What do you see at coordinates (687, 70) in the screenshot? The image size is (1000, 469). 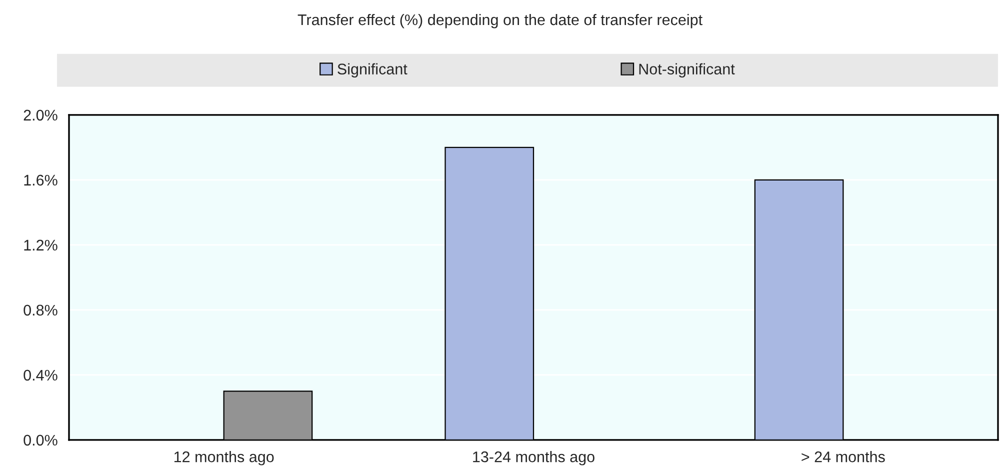 I see `legend-label: Not-significant` at bounding box center [687, 70].